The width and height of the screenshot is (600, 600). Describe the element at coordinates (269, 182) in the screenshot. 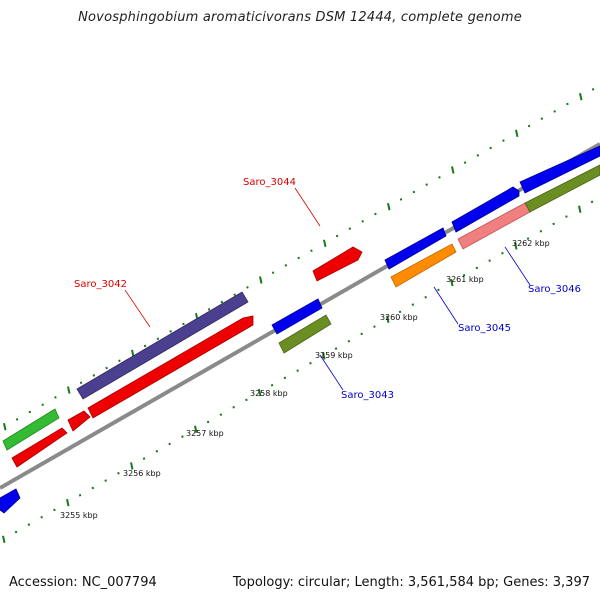

I see `gene-label: Saro_3044` at that location.